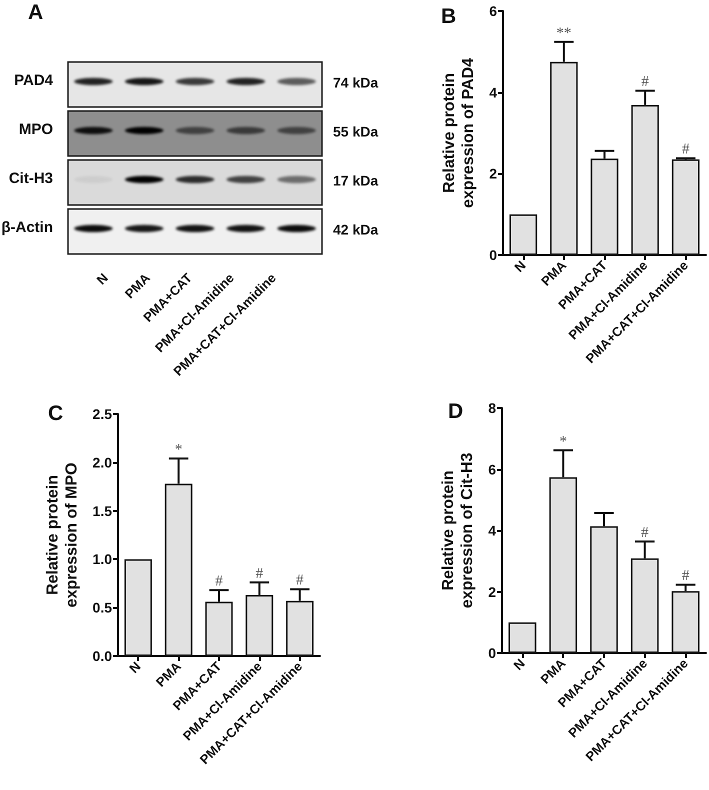 This screenshot has width=709, height=790. I want to click on y-tick-label: 0.0, so click(102, 656).